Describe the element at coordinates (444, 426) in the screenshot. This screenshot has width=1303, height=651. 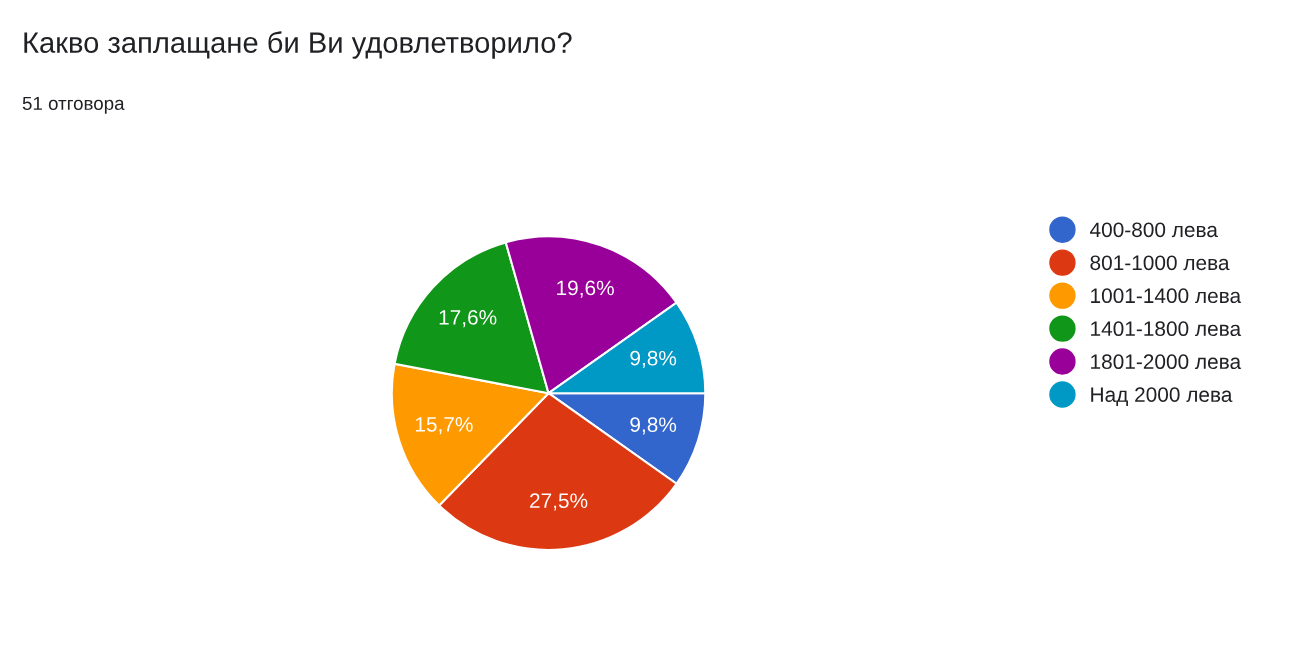
I see `data-label: 15,7%` at that location.